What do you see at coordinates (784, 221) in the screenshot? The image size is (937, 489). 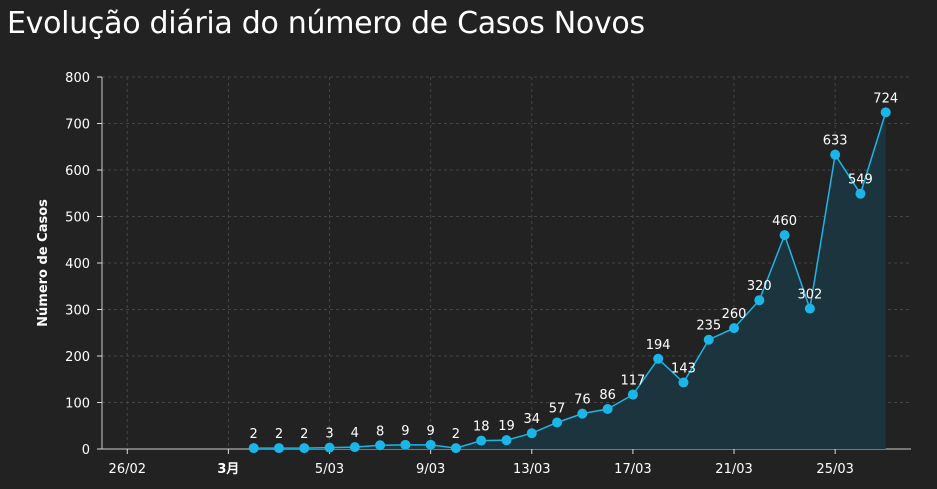 I see `data-label: 460` at bounding box center [784, 221].